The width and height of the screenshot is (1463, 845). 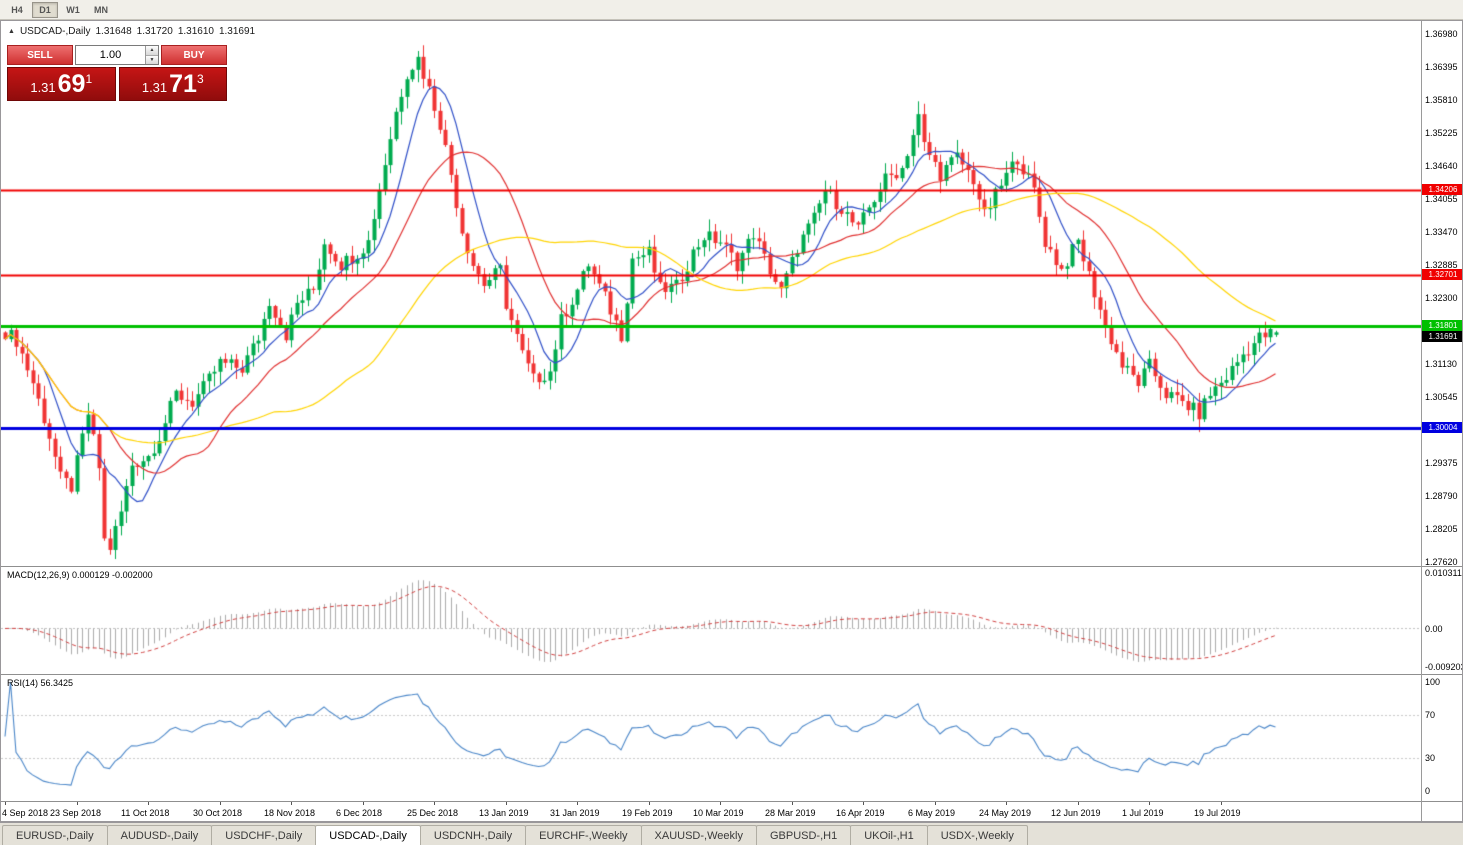 I want to click on price-axis-label: 1.33470, so click(x=1441, y=232).